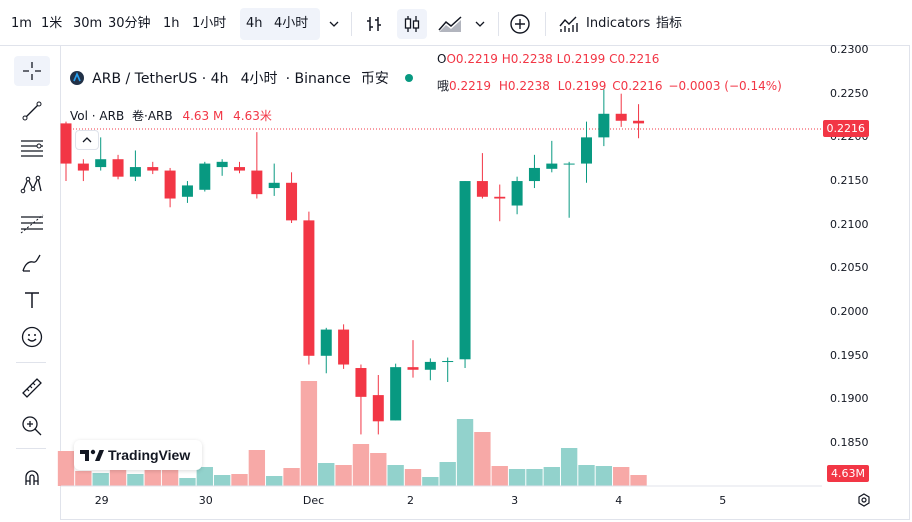 This screenshot has width=912, height=522. Describe the element at coordinates (32, 300) in the screenshot. I see `text-tool-icon` at that location.